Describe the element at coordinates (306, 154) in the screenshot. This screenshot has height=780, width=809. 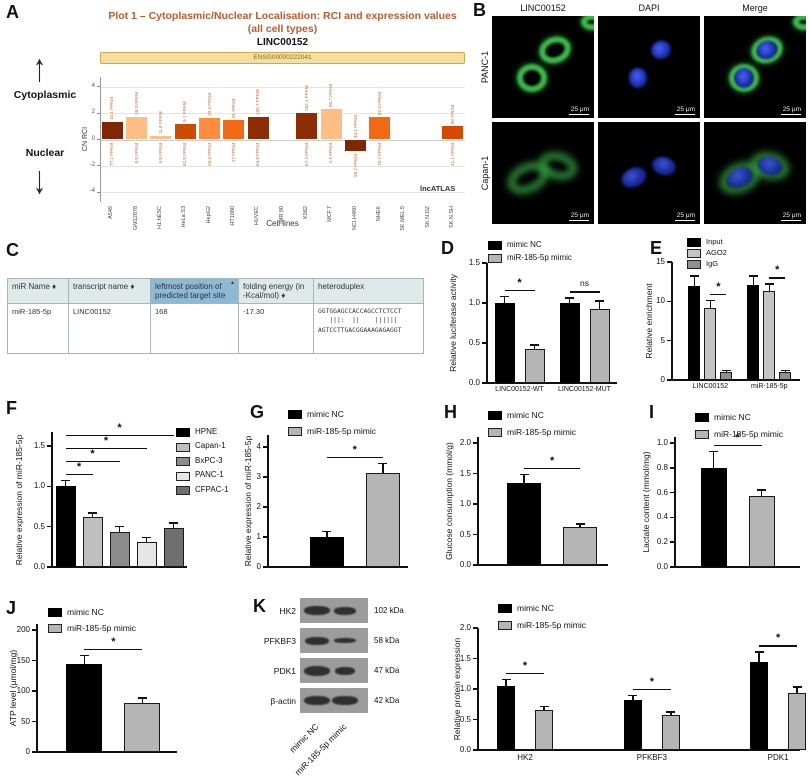
I see `nuclear-fpkm-label-text: 67.4 FPKM` at that location.